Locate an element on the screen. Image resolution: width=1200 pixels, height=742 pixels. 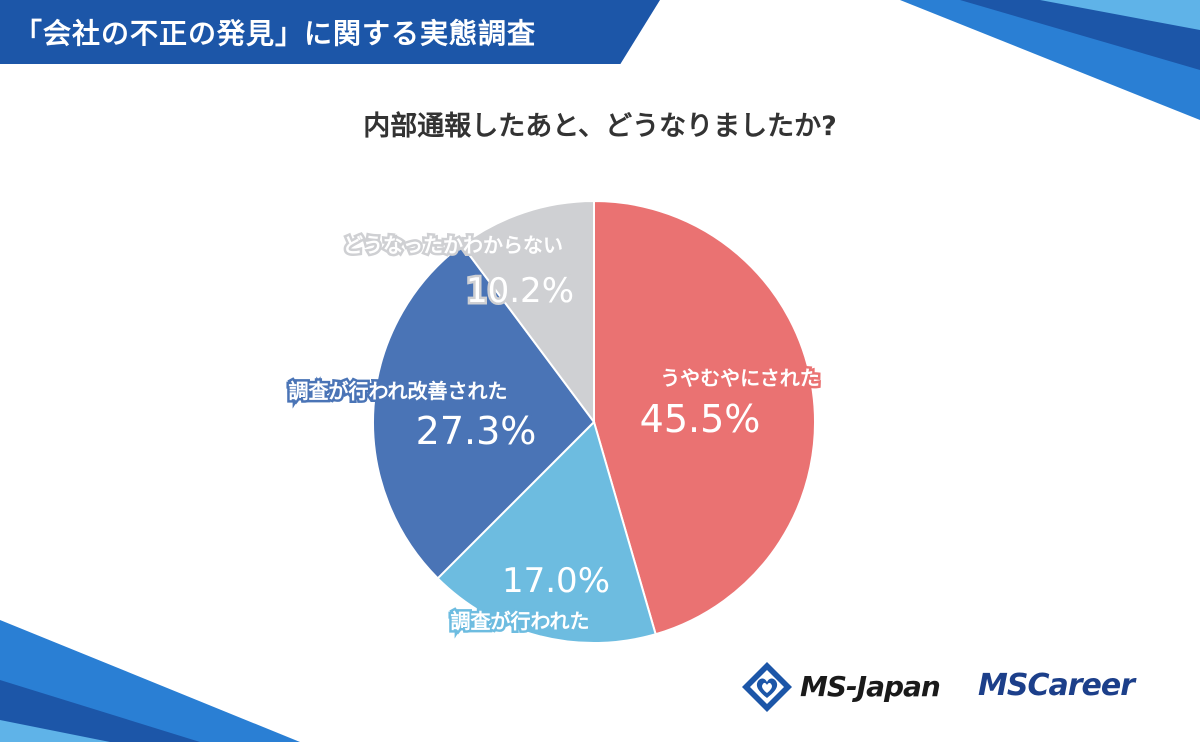
slice-value-label: 45.5% is located at coordinates (700, 419).